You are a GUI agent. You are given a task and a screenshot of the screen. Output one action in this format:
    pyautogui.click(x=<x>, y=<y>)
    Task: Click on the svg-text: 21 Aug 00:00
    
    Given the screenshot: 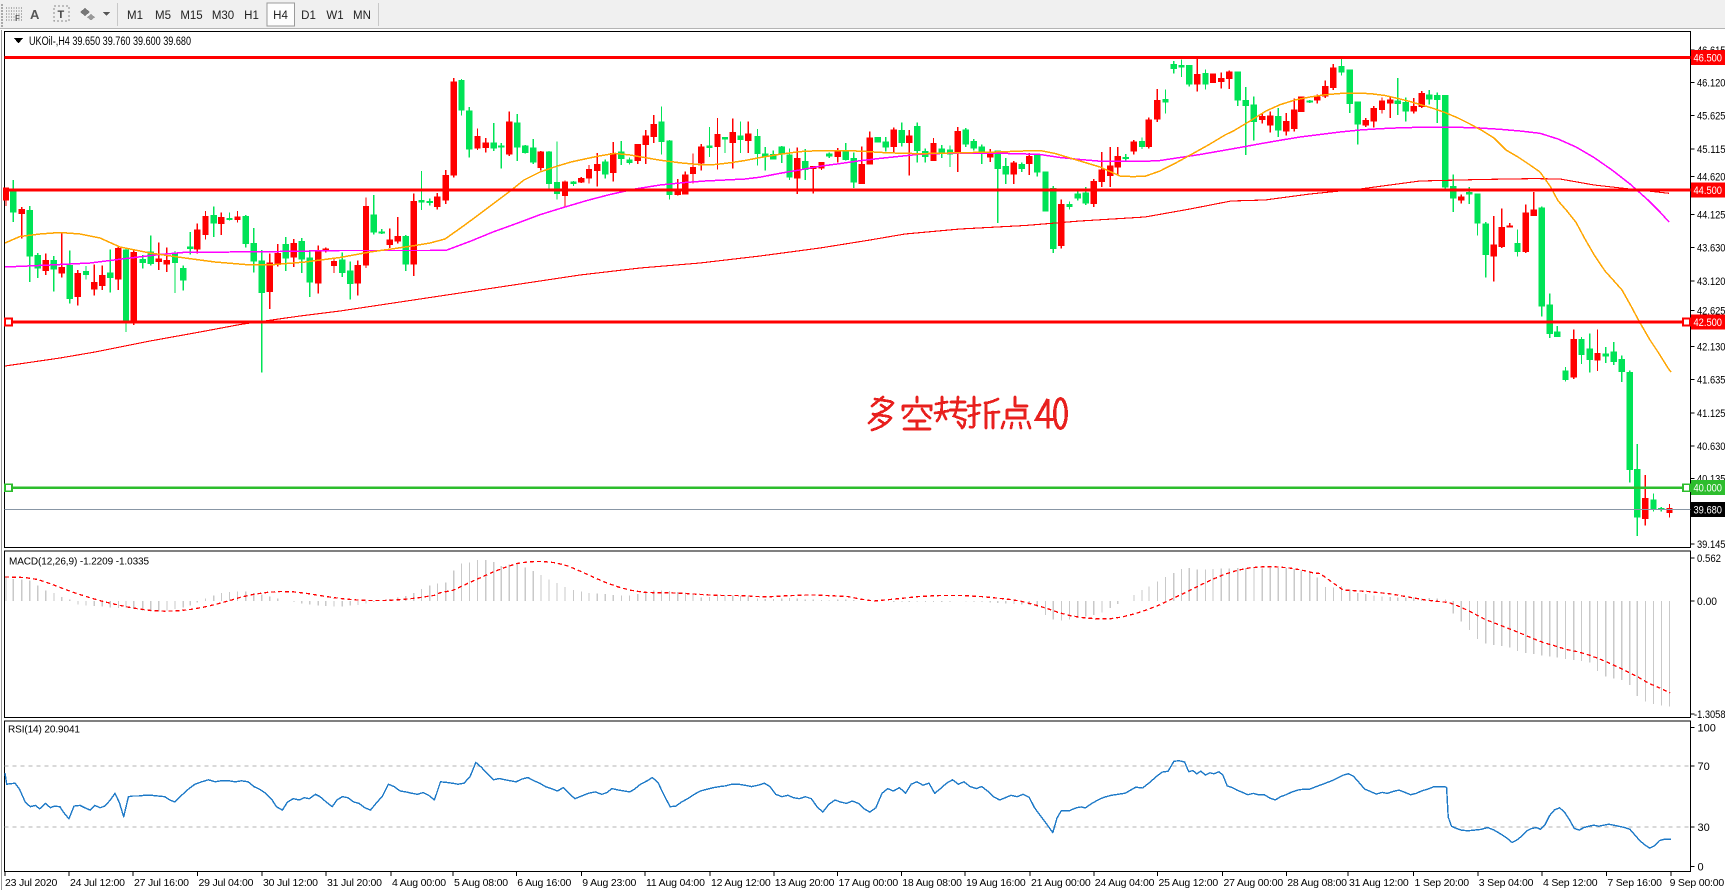 What is the action you would take?
    pyautogui.click(x=1061, y=883)
    